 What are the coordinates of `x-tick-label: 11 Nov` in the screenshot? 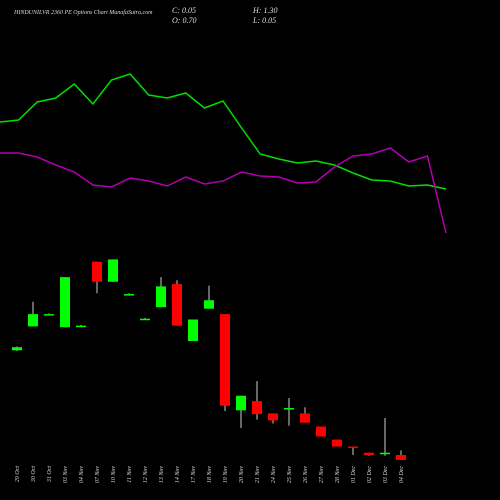 It's located at (130, 474).